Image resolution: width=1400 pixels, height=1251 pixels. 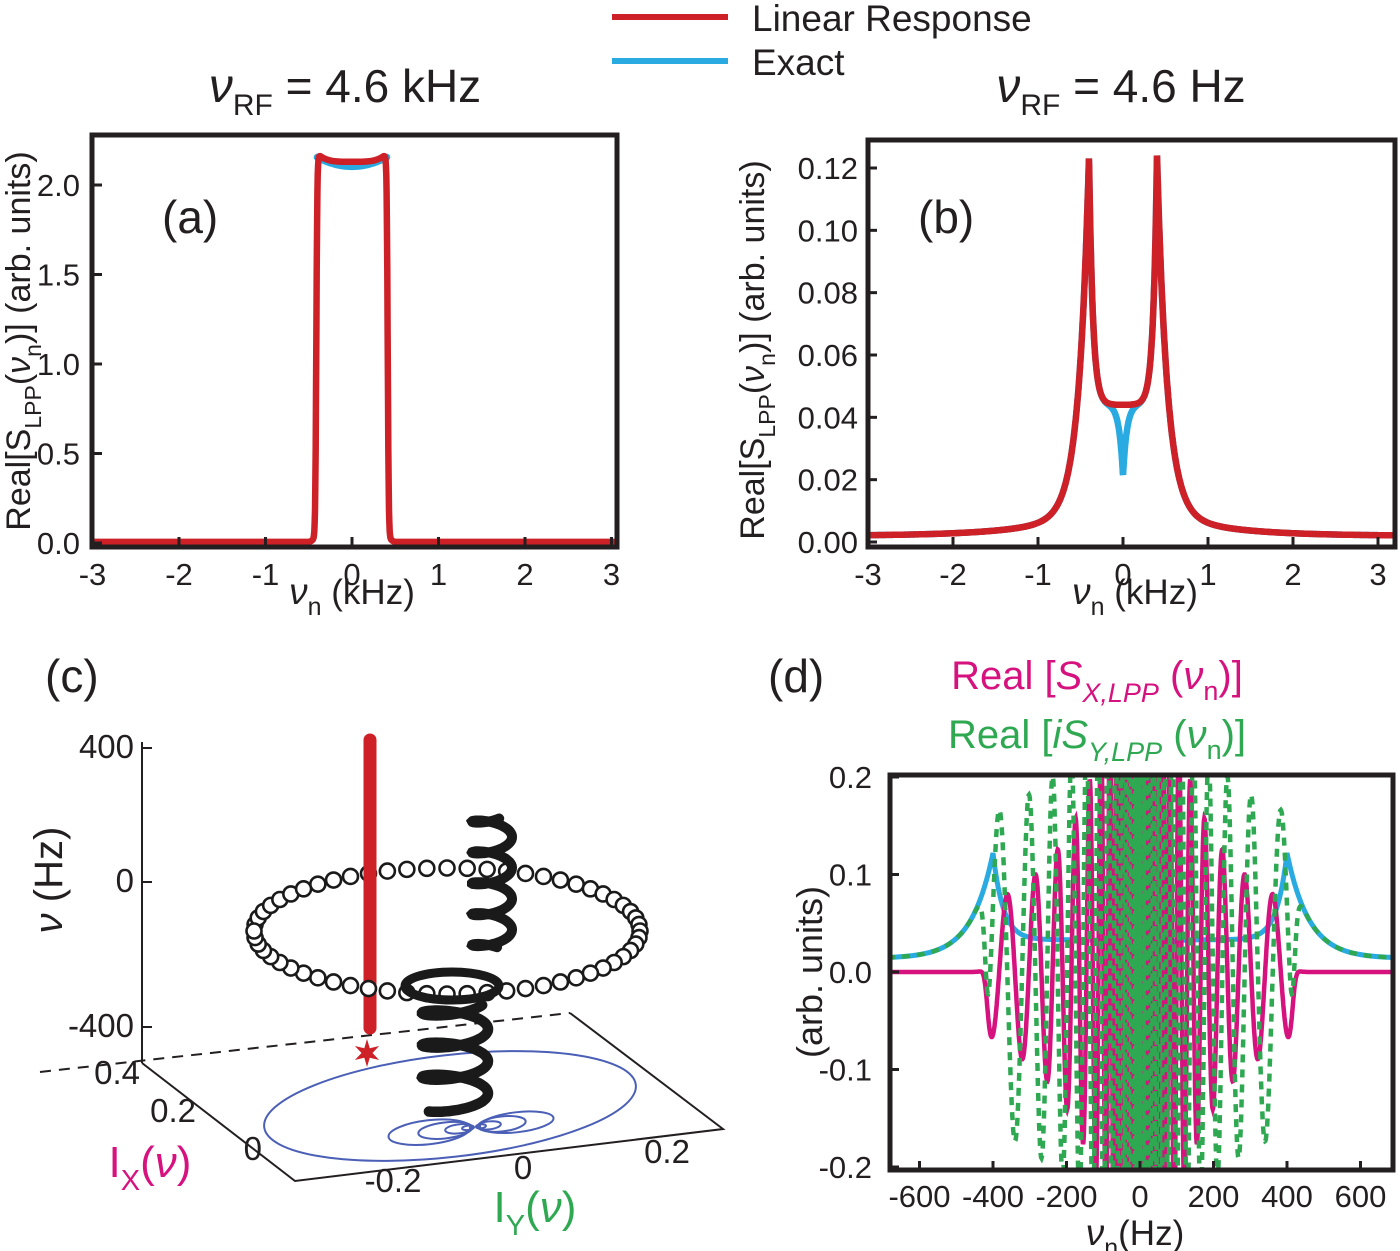 What do you see at coordinates (946, 217) in the screenshot?
I see `panel-b-letter: (b)` at bounding box center [946, 217].